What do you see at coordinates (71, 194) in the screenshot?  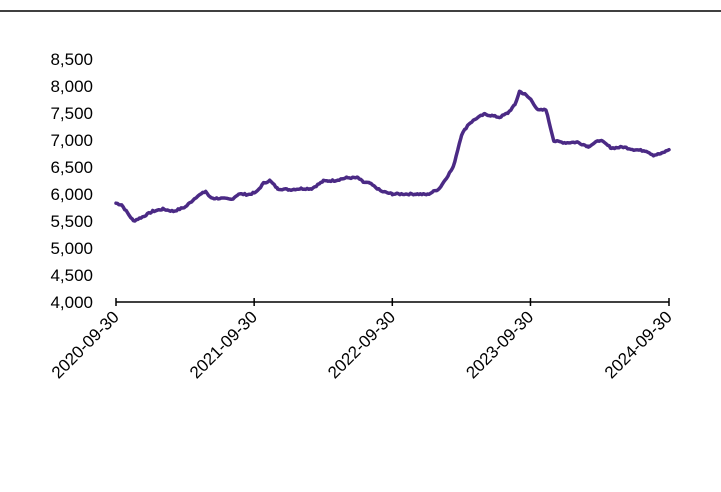 I see `y-tick-label: 6,000` at bounding box center [71, 194].